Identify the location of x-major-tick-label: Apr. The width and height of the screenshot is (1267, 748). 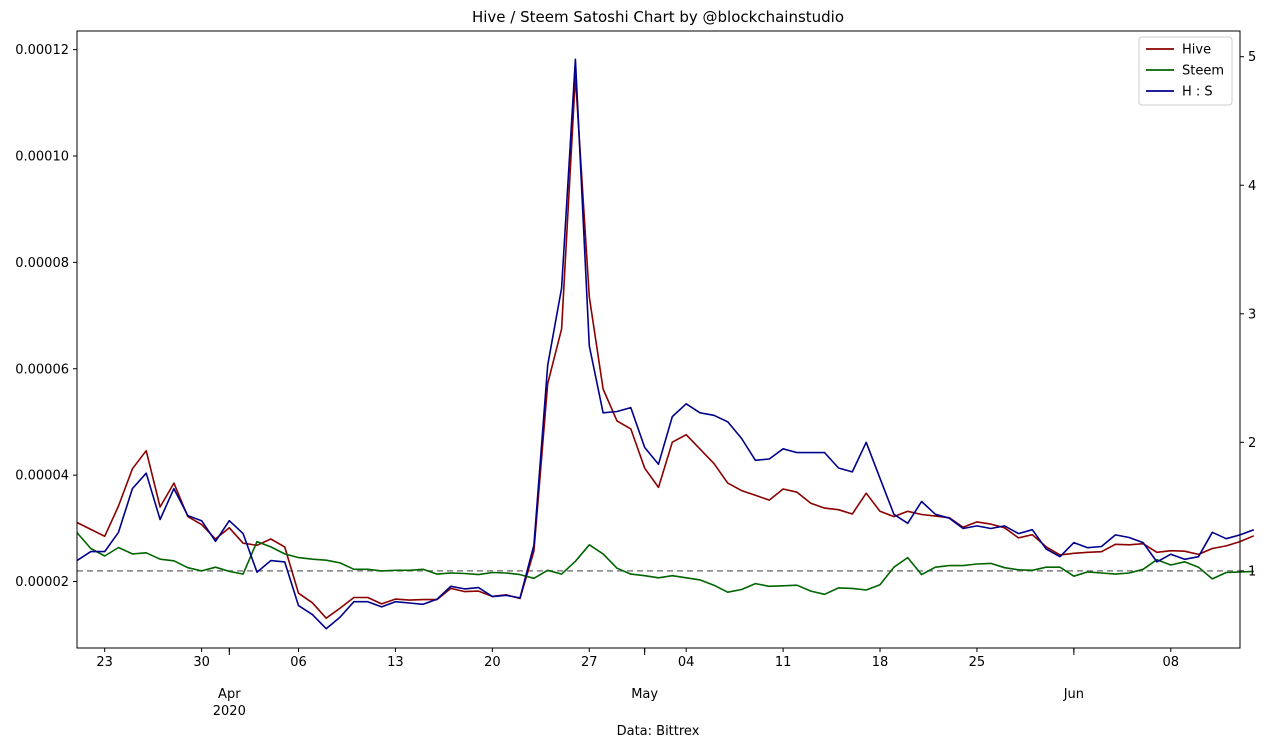
(229, 694).